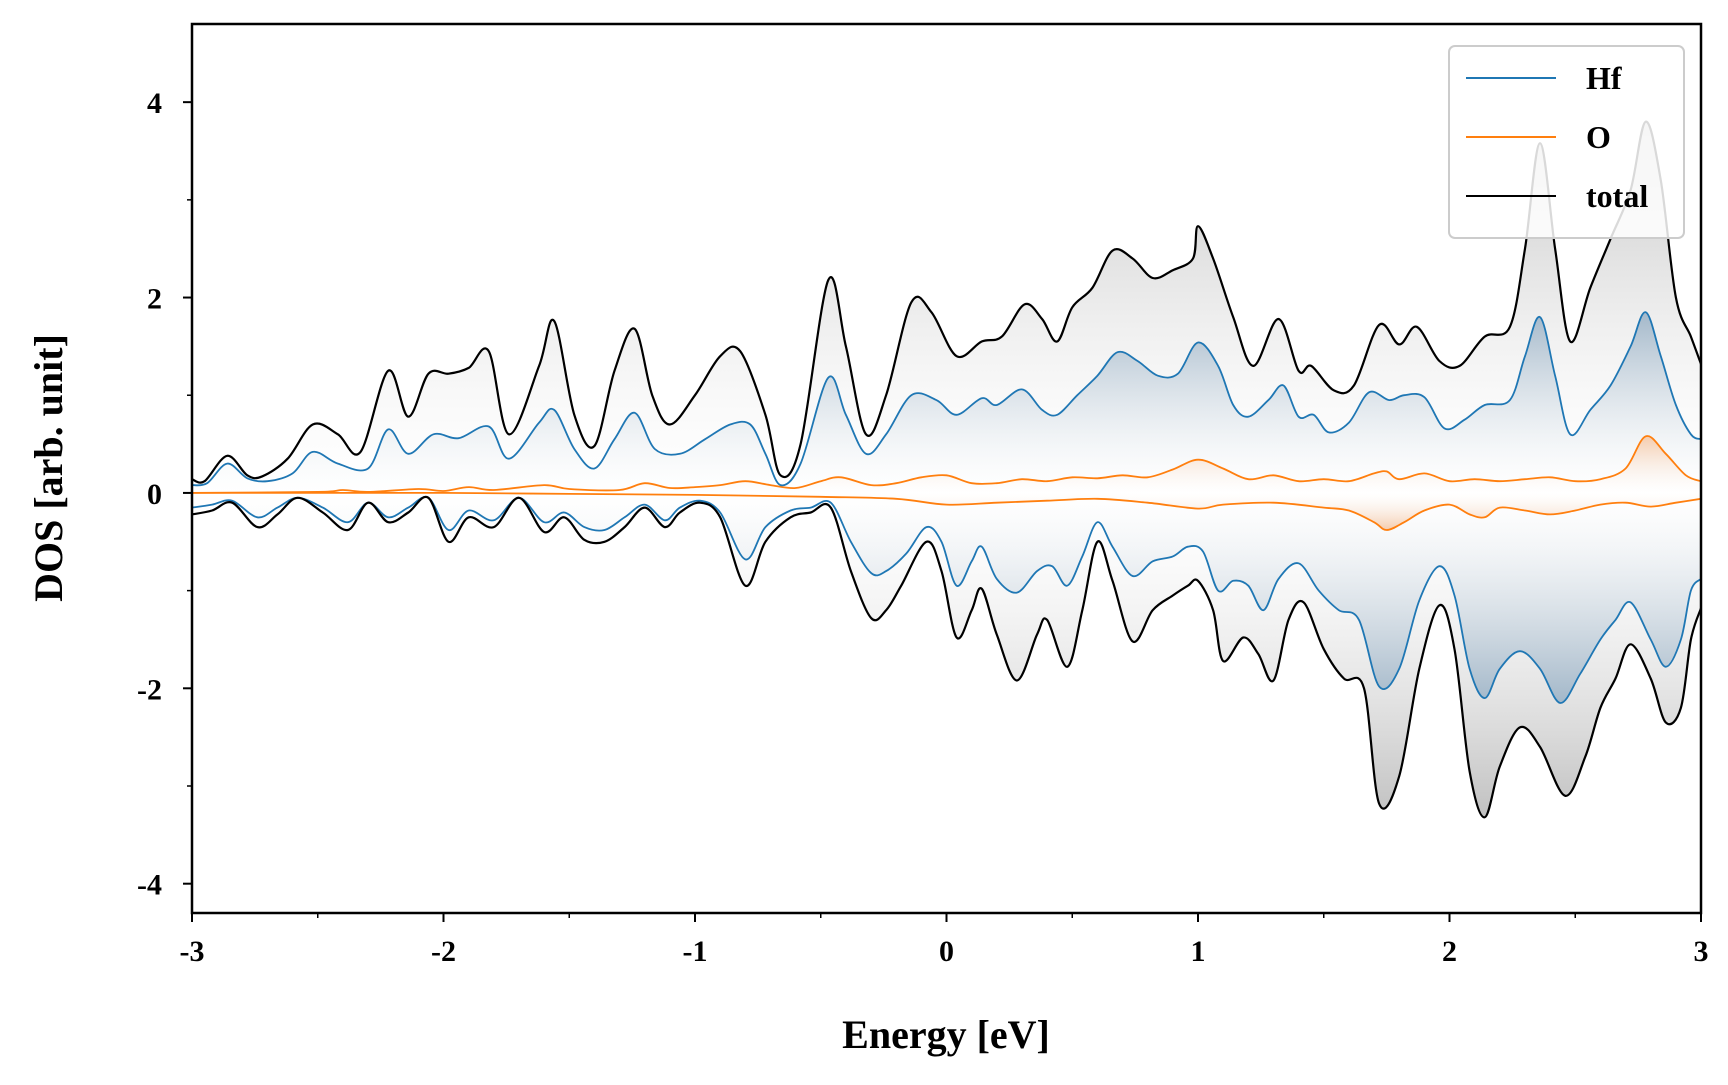 Image resolution: width=1728 pixels, height=1085 pixels. I want to click on y-axis-title: DOS [arb. unit], so click(48, 468).